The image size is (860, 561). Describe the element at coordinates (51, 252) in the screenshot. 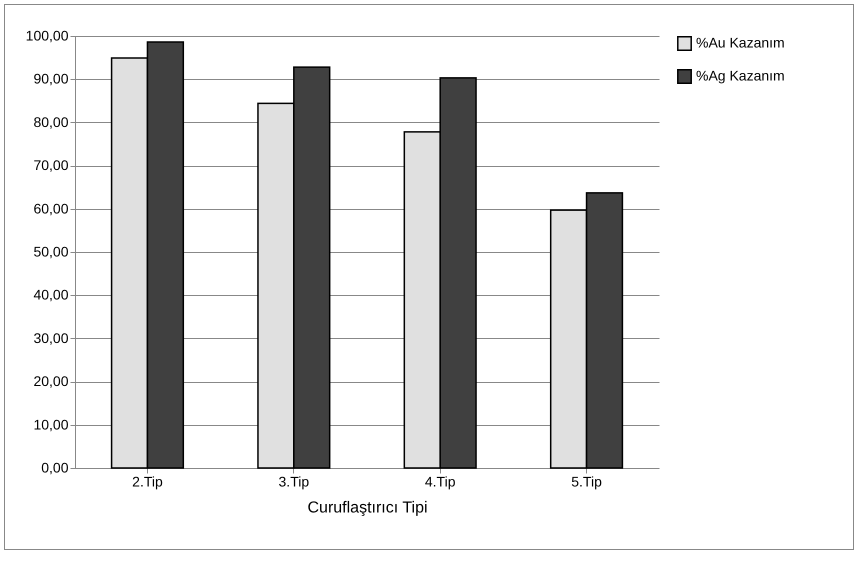

I see `y-tick-label: 50,00` at that location.